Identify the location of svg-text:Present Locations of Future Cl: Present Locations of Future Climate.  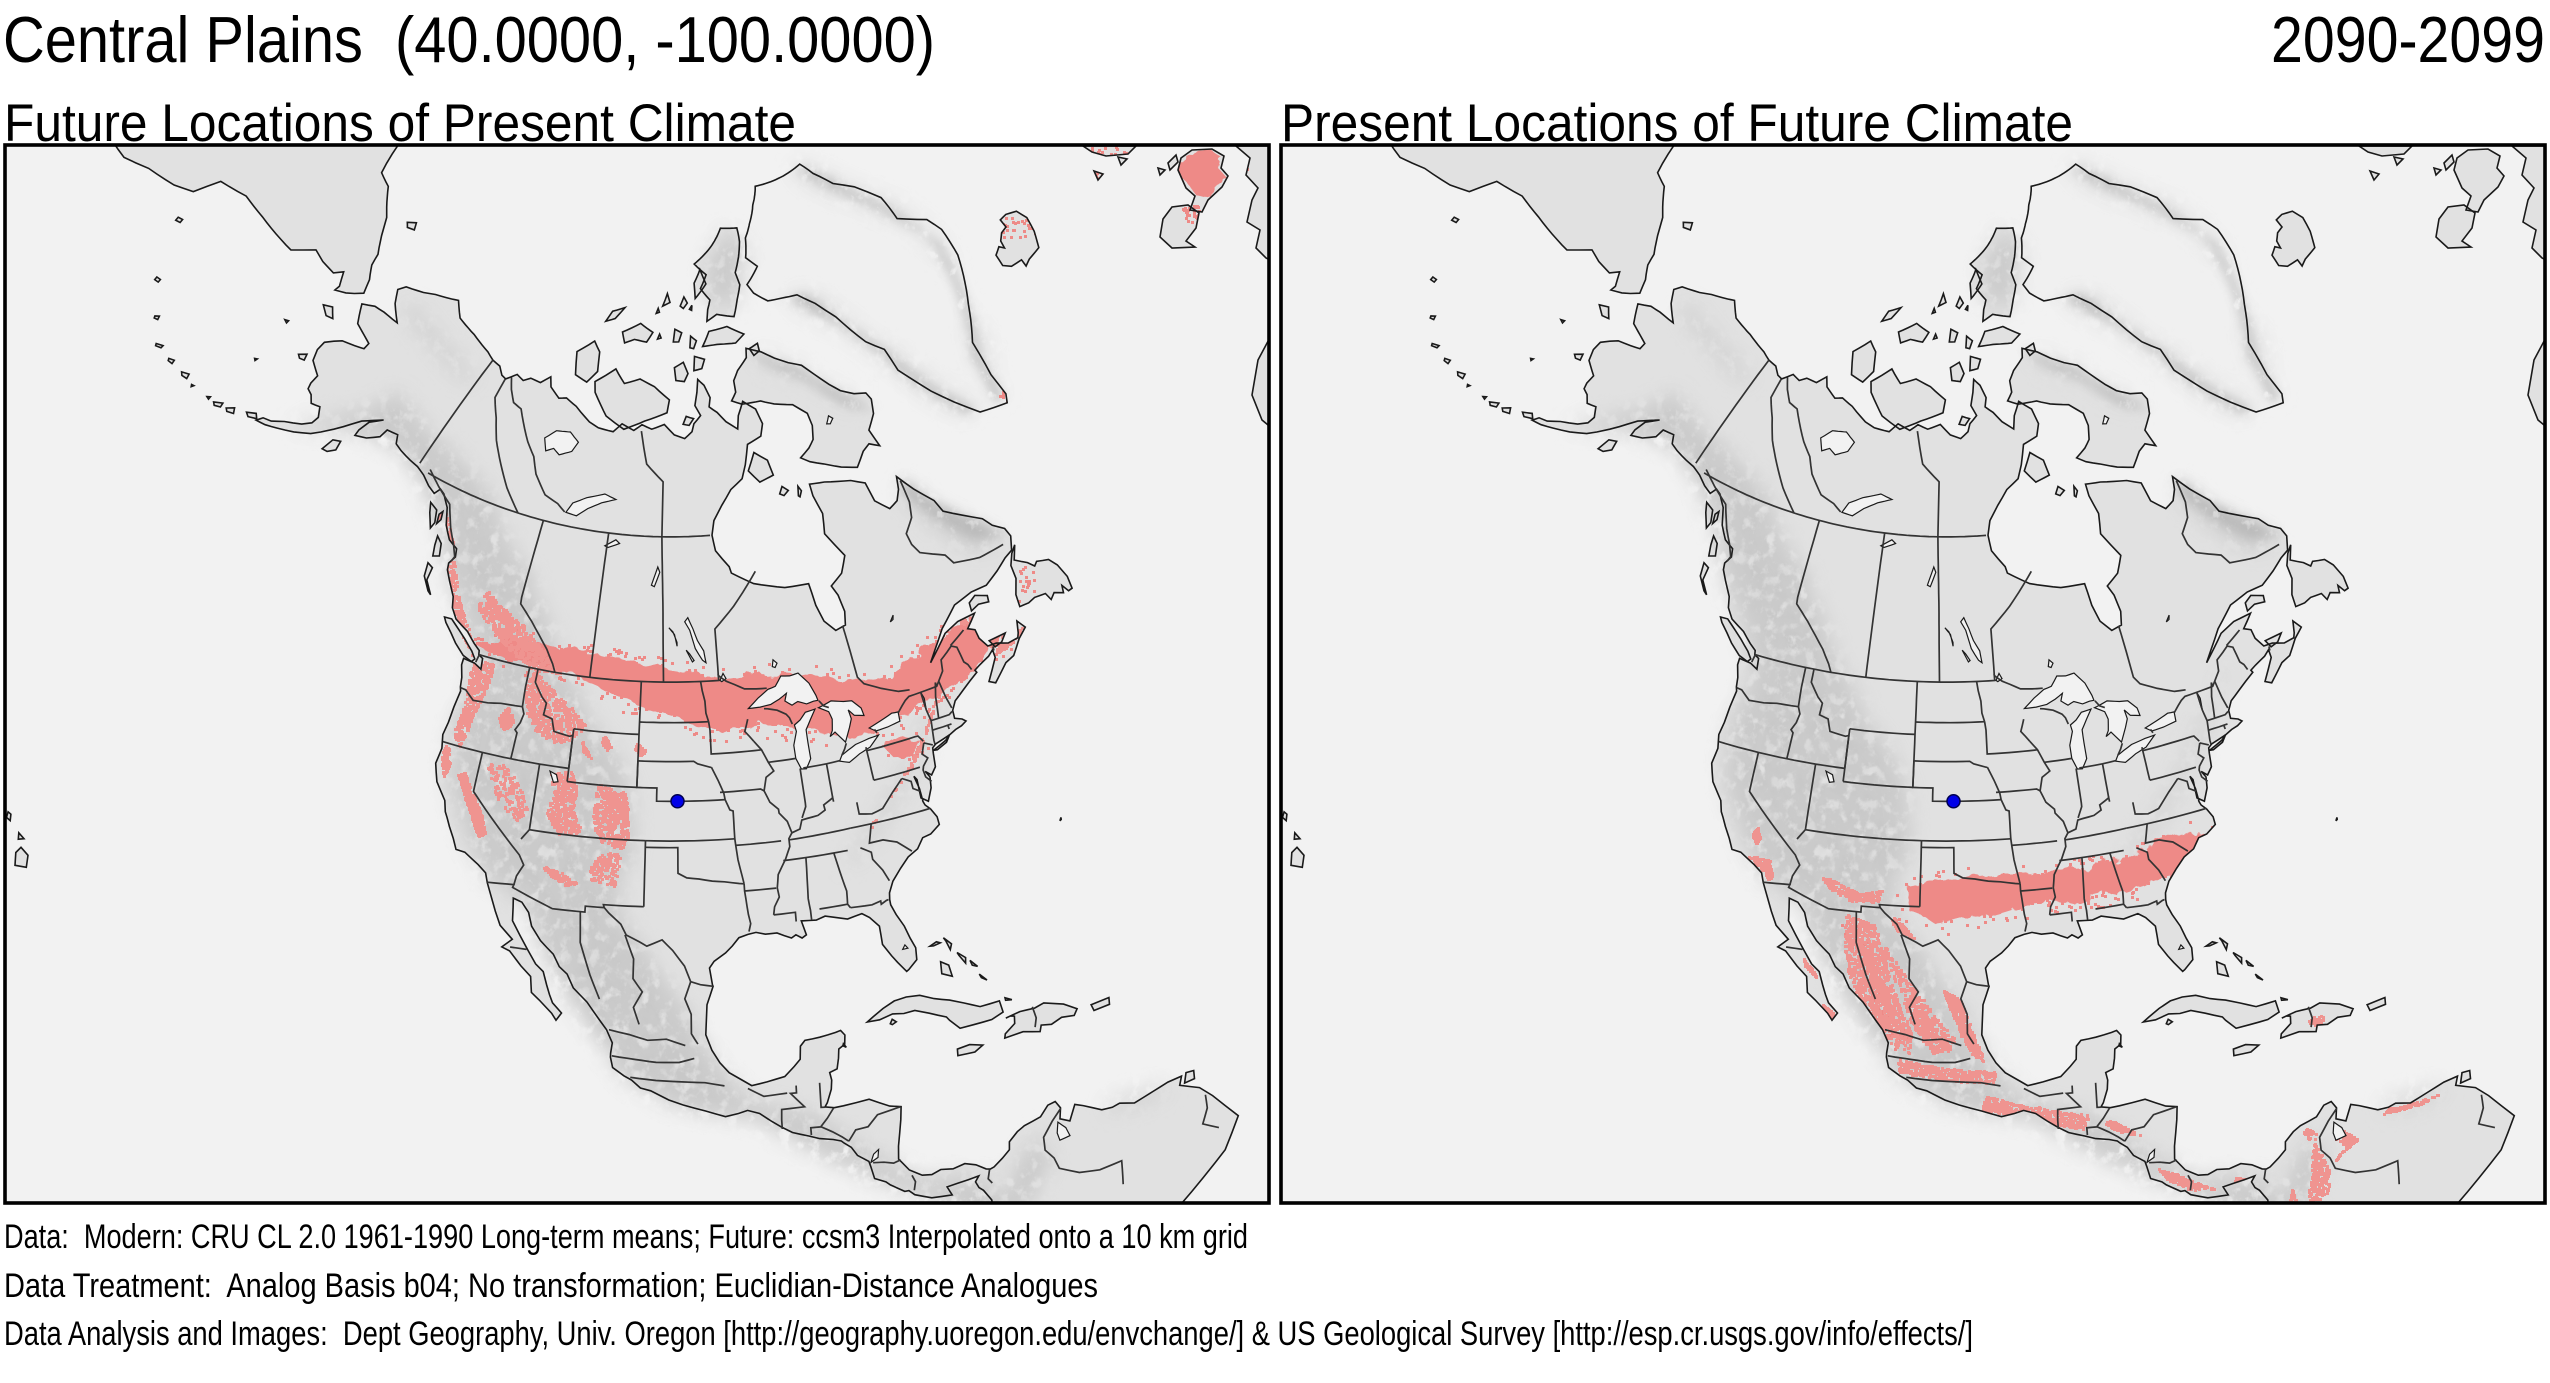
(1677, 123).